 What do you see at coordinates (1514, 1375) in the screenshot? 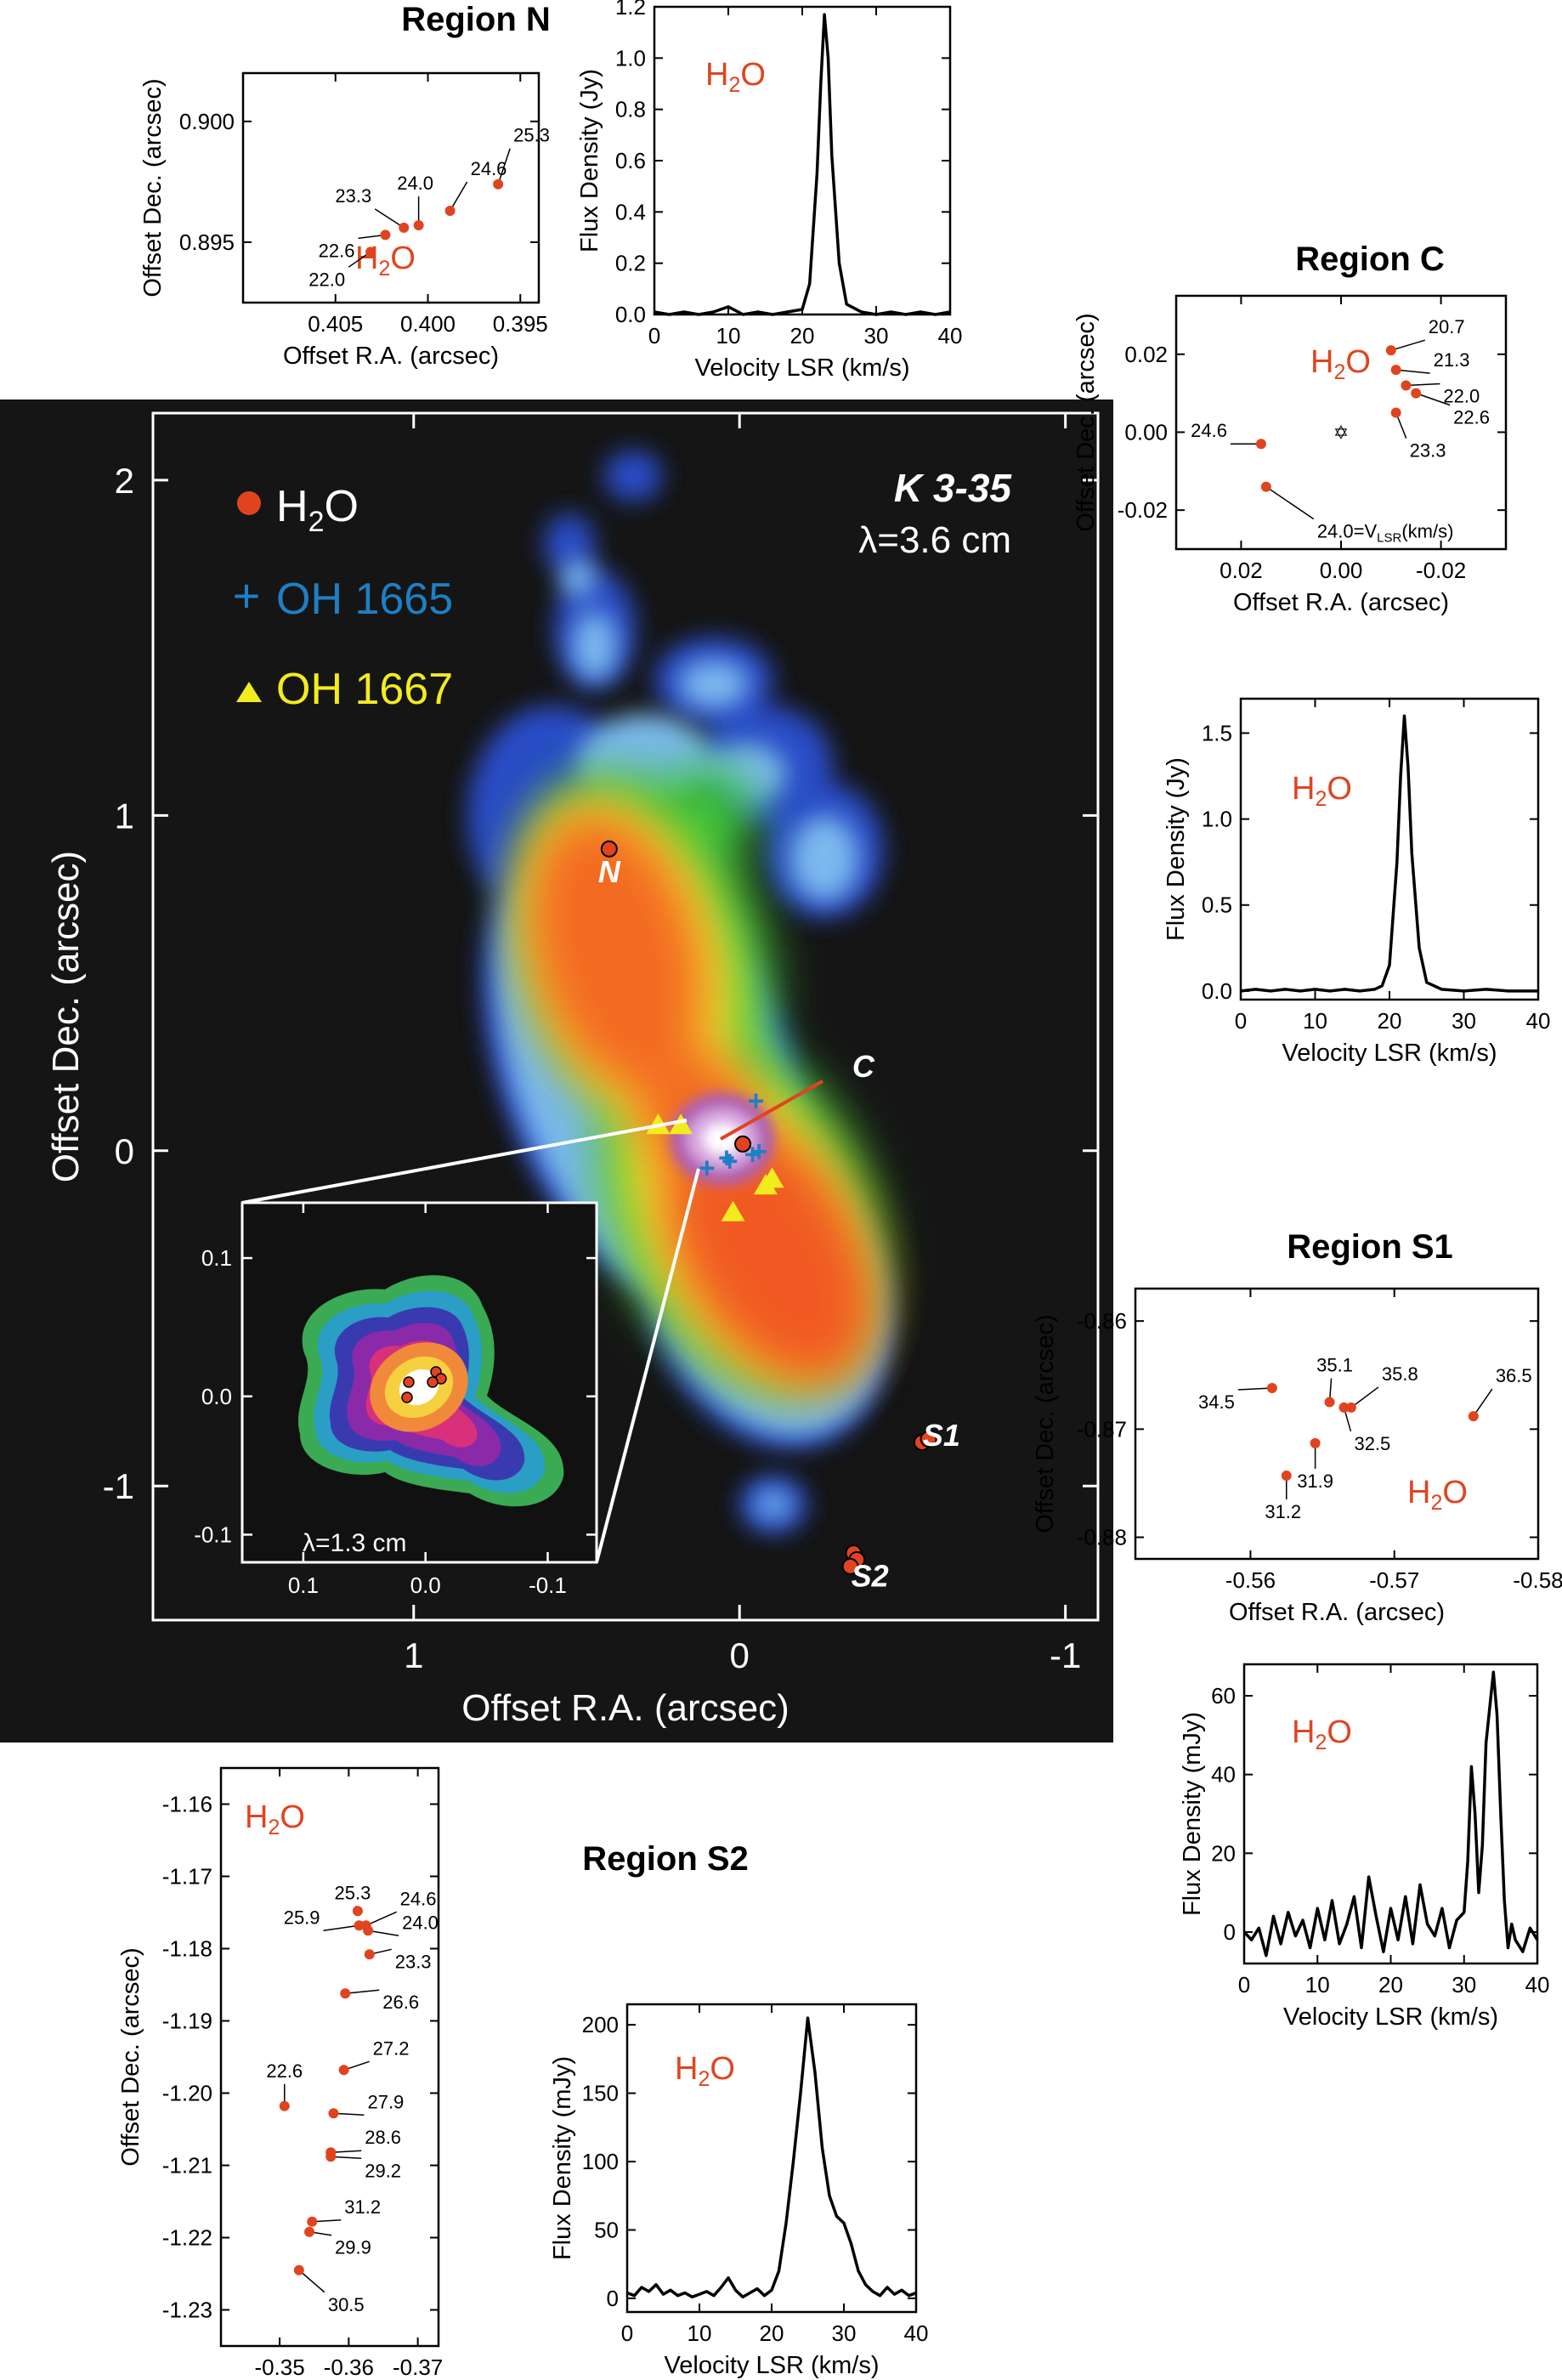
I see `point-velocity-label: 36.5` at bounding box center [1514, 1375].